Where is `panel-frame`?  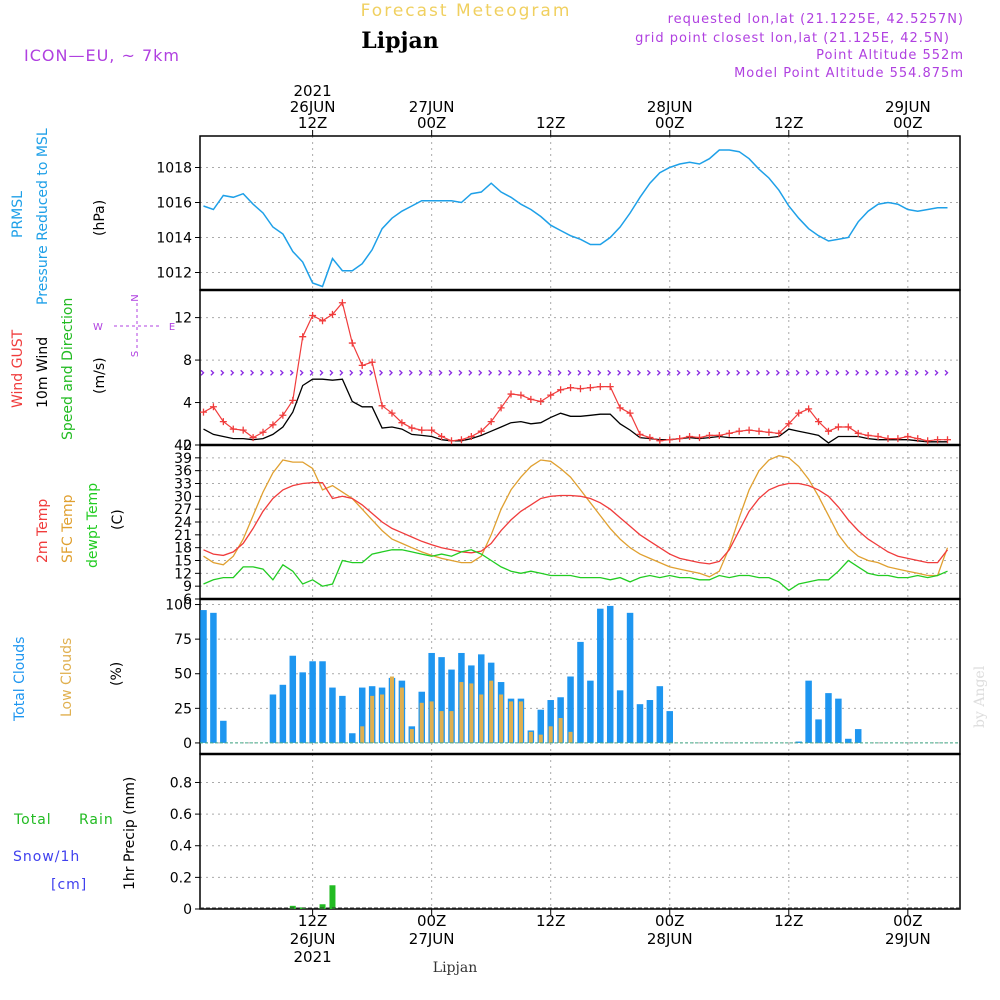
panel-frame is located at coordinates (580, 213).